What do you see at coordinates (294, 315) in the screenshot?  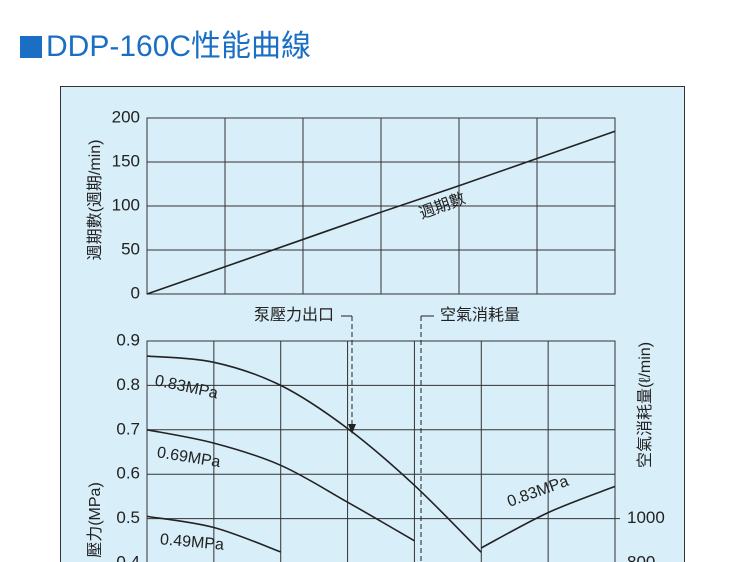 I see `annotation: 泵壓力出口` at bounding box center [294, 315].